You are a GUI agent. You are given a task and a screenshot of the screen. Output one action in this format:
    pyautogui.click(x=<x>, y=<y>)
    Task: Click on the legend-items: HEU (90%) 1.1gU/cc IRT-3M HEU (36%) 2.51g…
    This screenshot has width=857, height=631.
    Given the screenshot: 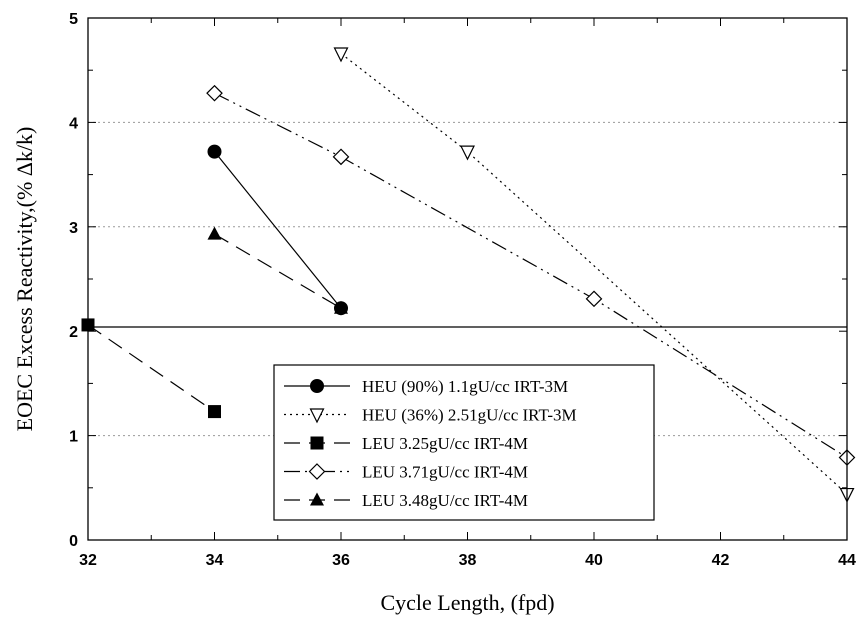 What is the action you would take?
    pyautogui.click(x=430, y=443)
    